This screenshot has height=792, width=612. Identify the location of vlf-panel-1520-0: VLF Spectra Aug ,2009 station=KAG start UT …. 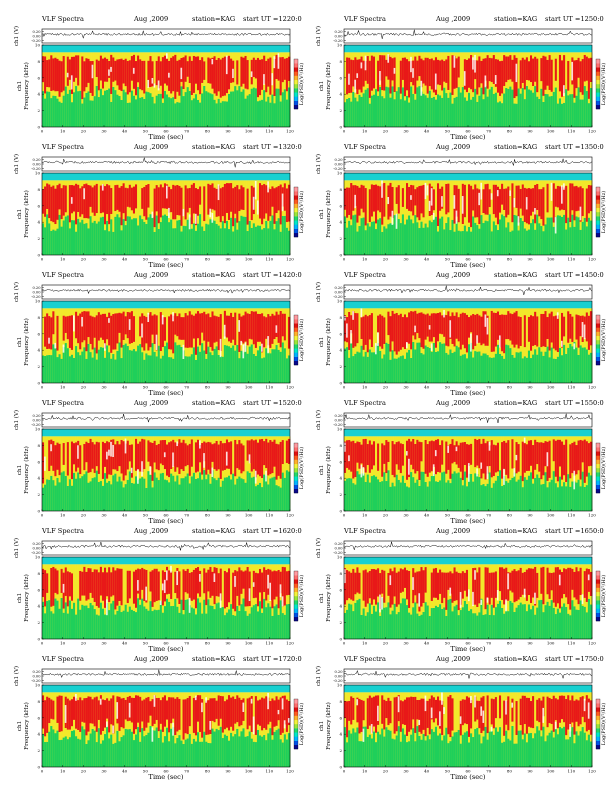
(158, 461).